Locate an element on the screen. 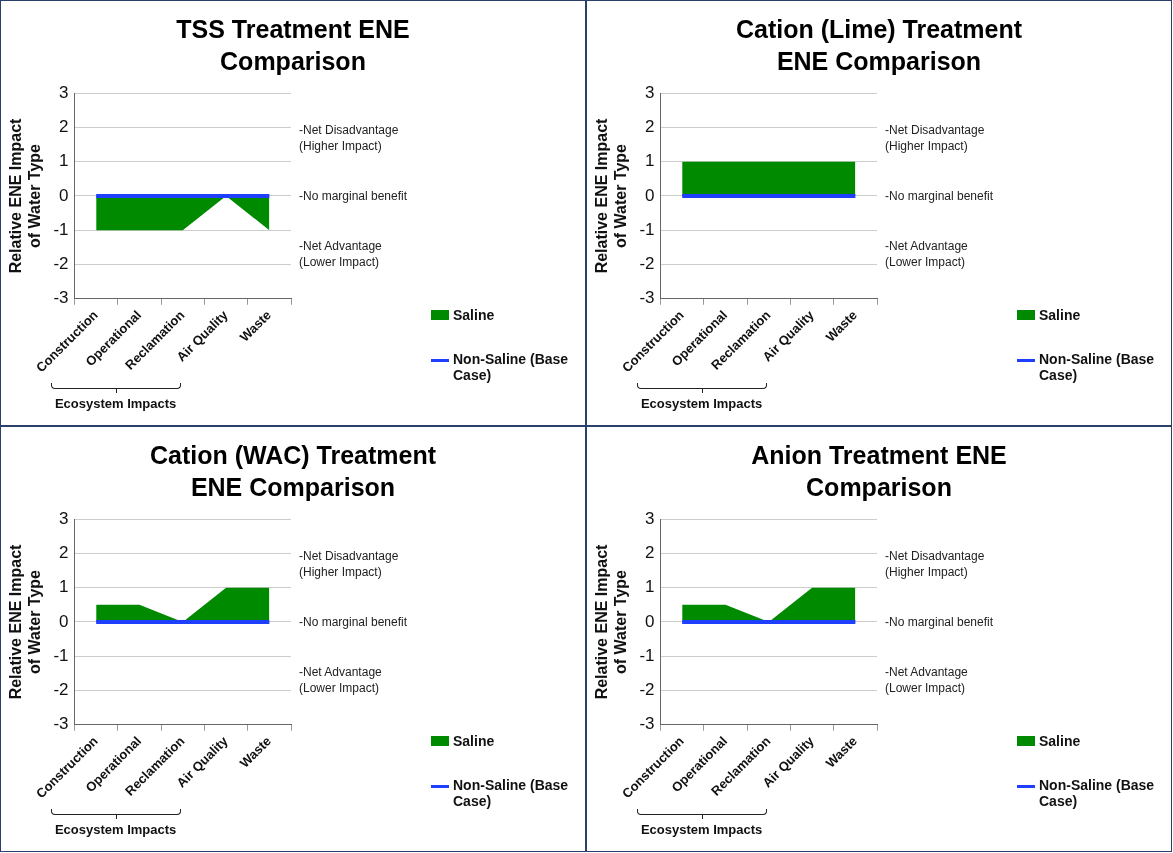 This screenshot has width=1173, height=853. chart-title: TSS Treatment ENE Comparison is located at coordinates (293, 45).